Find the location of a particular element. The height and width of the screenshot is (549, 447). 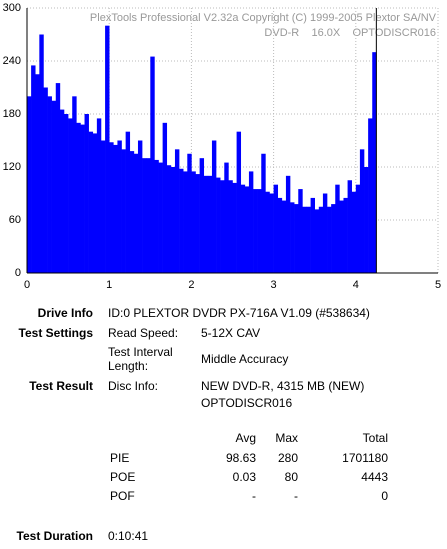

value: OPTODISCR016 is located at coordinates (247, 403).